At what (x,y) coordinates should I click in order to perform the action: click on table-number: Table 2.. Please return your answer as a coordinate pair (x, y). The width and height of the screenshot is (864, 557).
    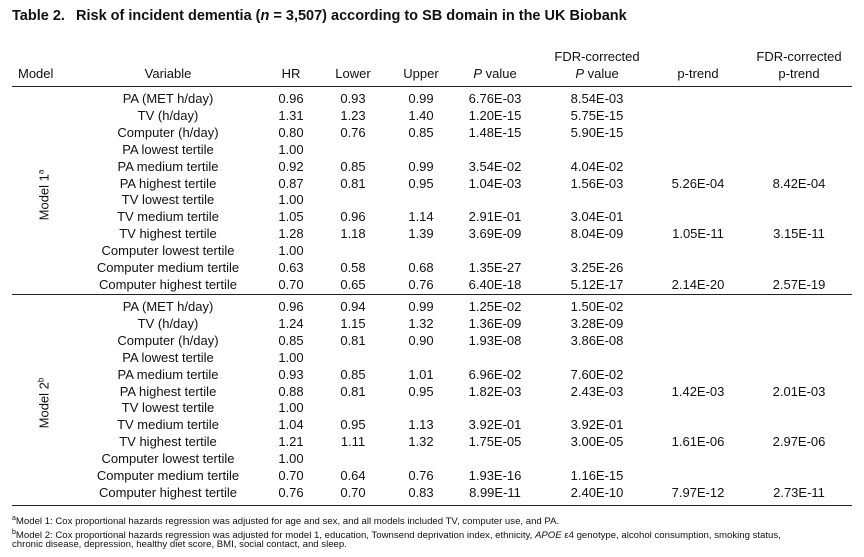
    Looking at the image, I should click on (38, 16).